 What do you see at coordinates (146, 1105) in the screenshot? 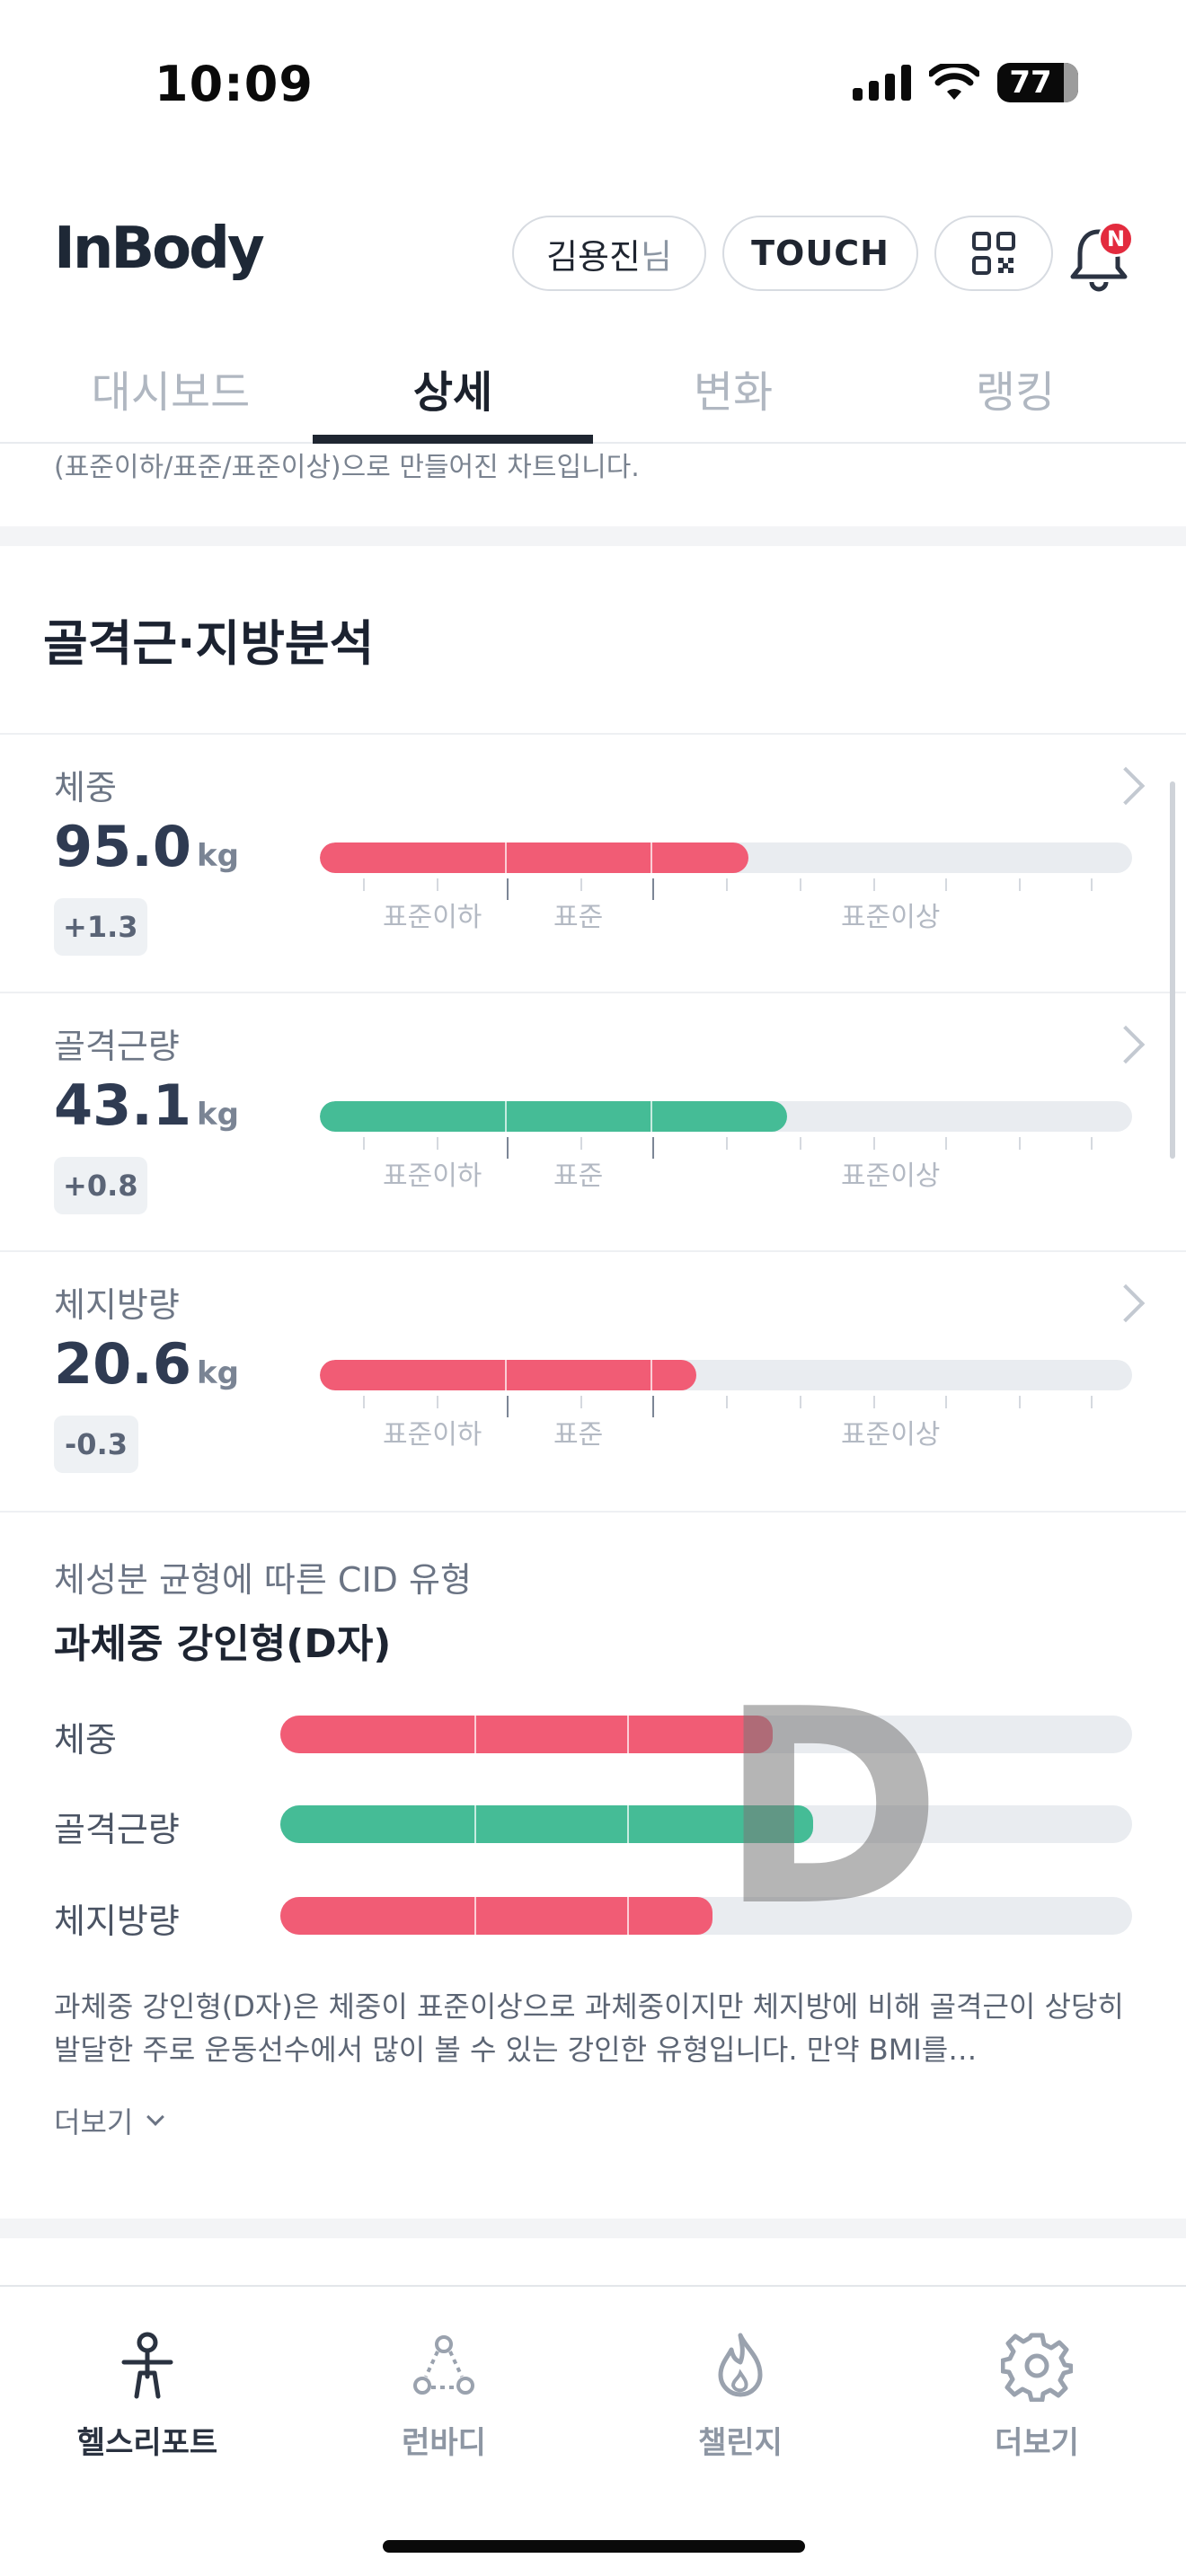
I see `metric-value: 43.1 kg` at bounding box center [146, 1105].